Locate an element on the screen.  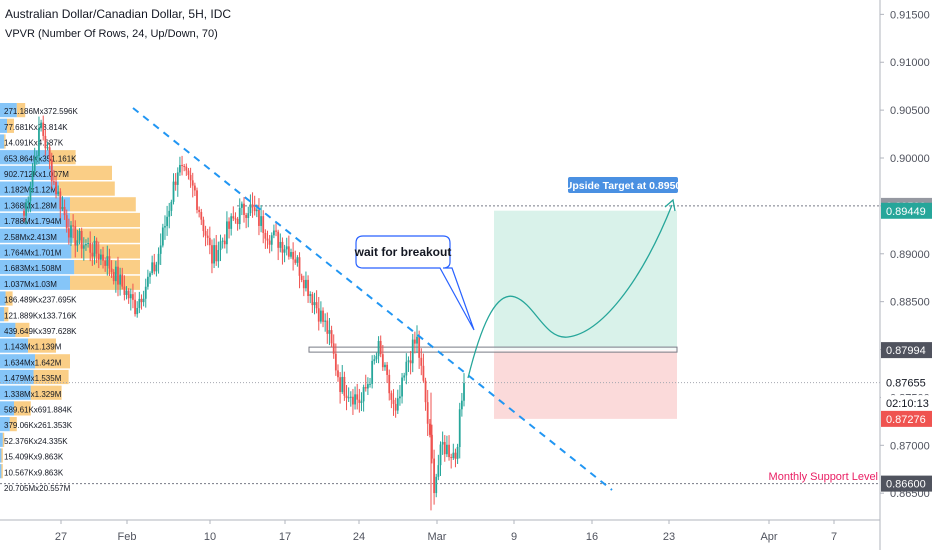
callout: wait for breakout is located at coordinates (414, 283).